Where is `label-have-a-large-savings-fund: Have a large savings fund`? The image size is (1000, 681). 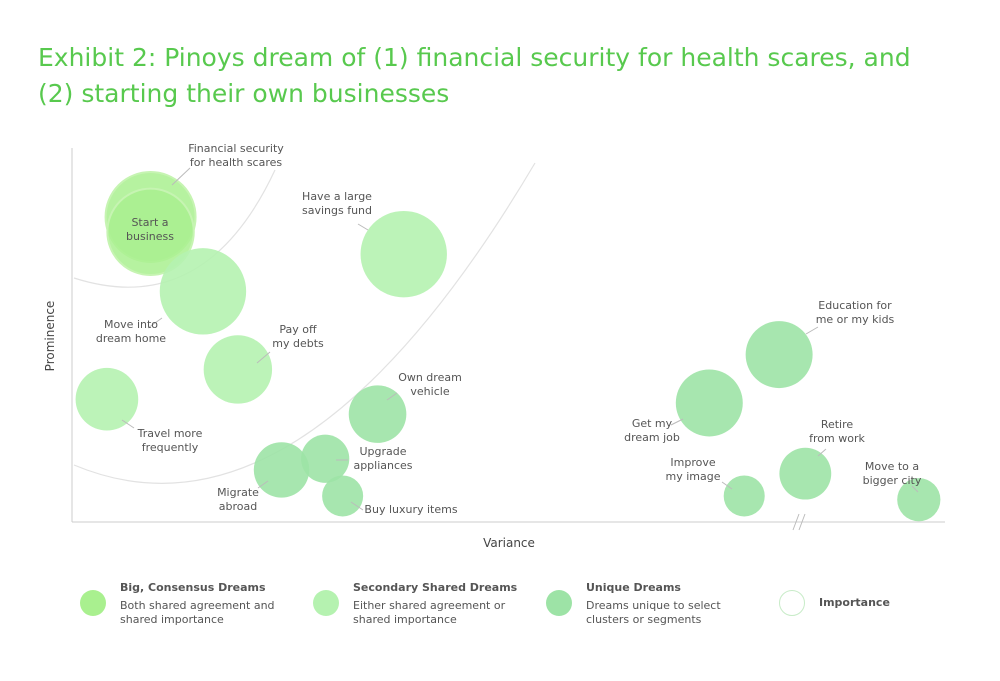
label-have-a-large-savings-fund: Have a large savings fund is located at coordinates (337, 203).